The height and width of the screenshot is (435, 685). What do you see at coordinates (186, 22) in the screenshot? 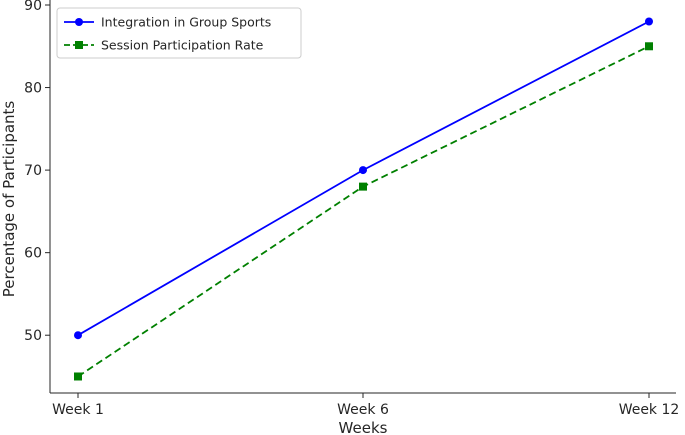
I see `legend-label: Integration in Group Sports` at bounding box center [186, 22].